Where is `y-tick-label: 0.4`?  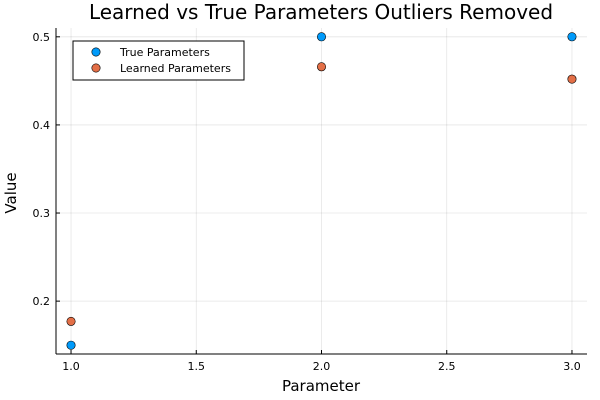
y-tick-label: 0.4 is located at coordinates (42, 125).